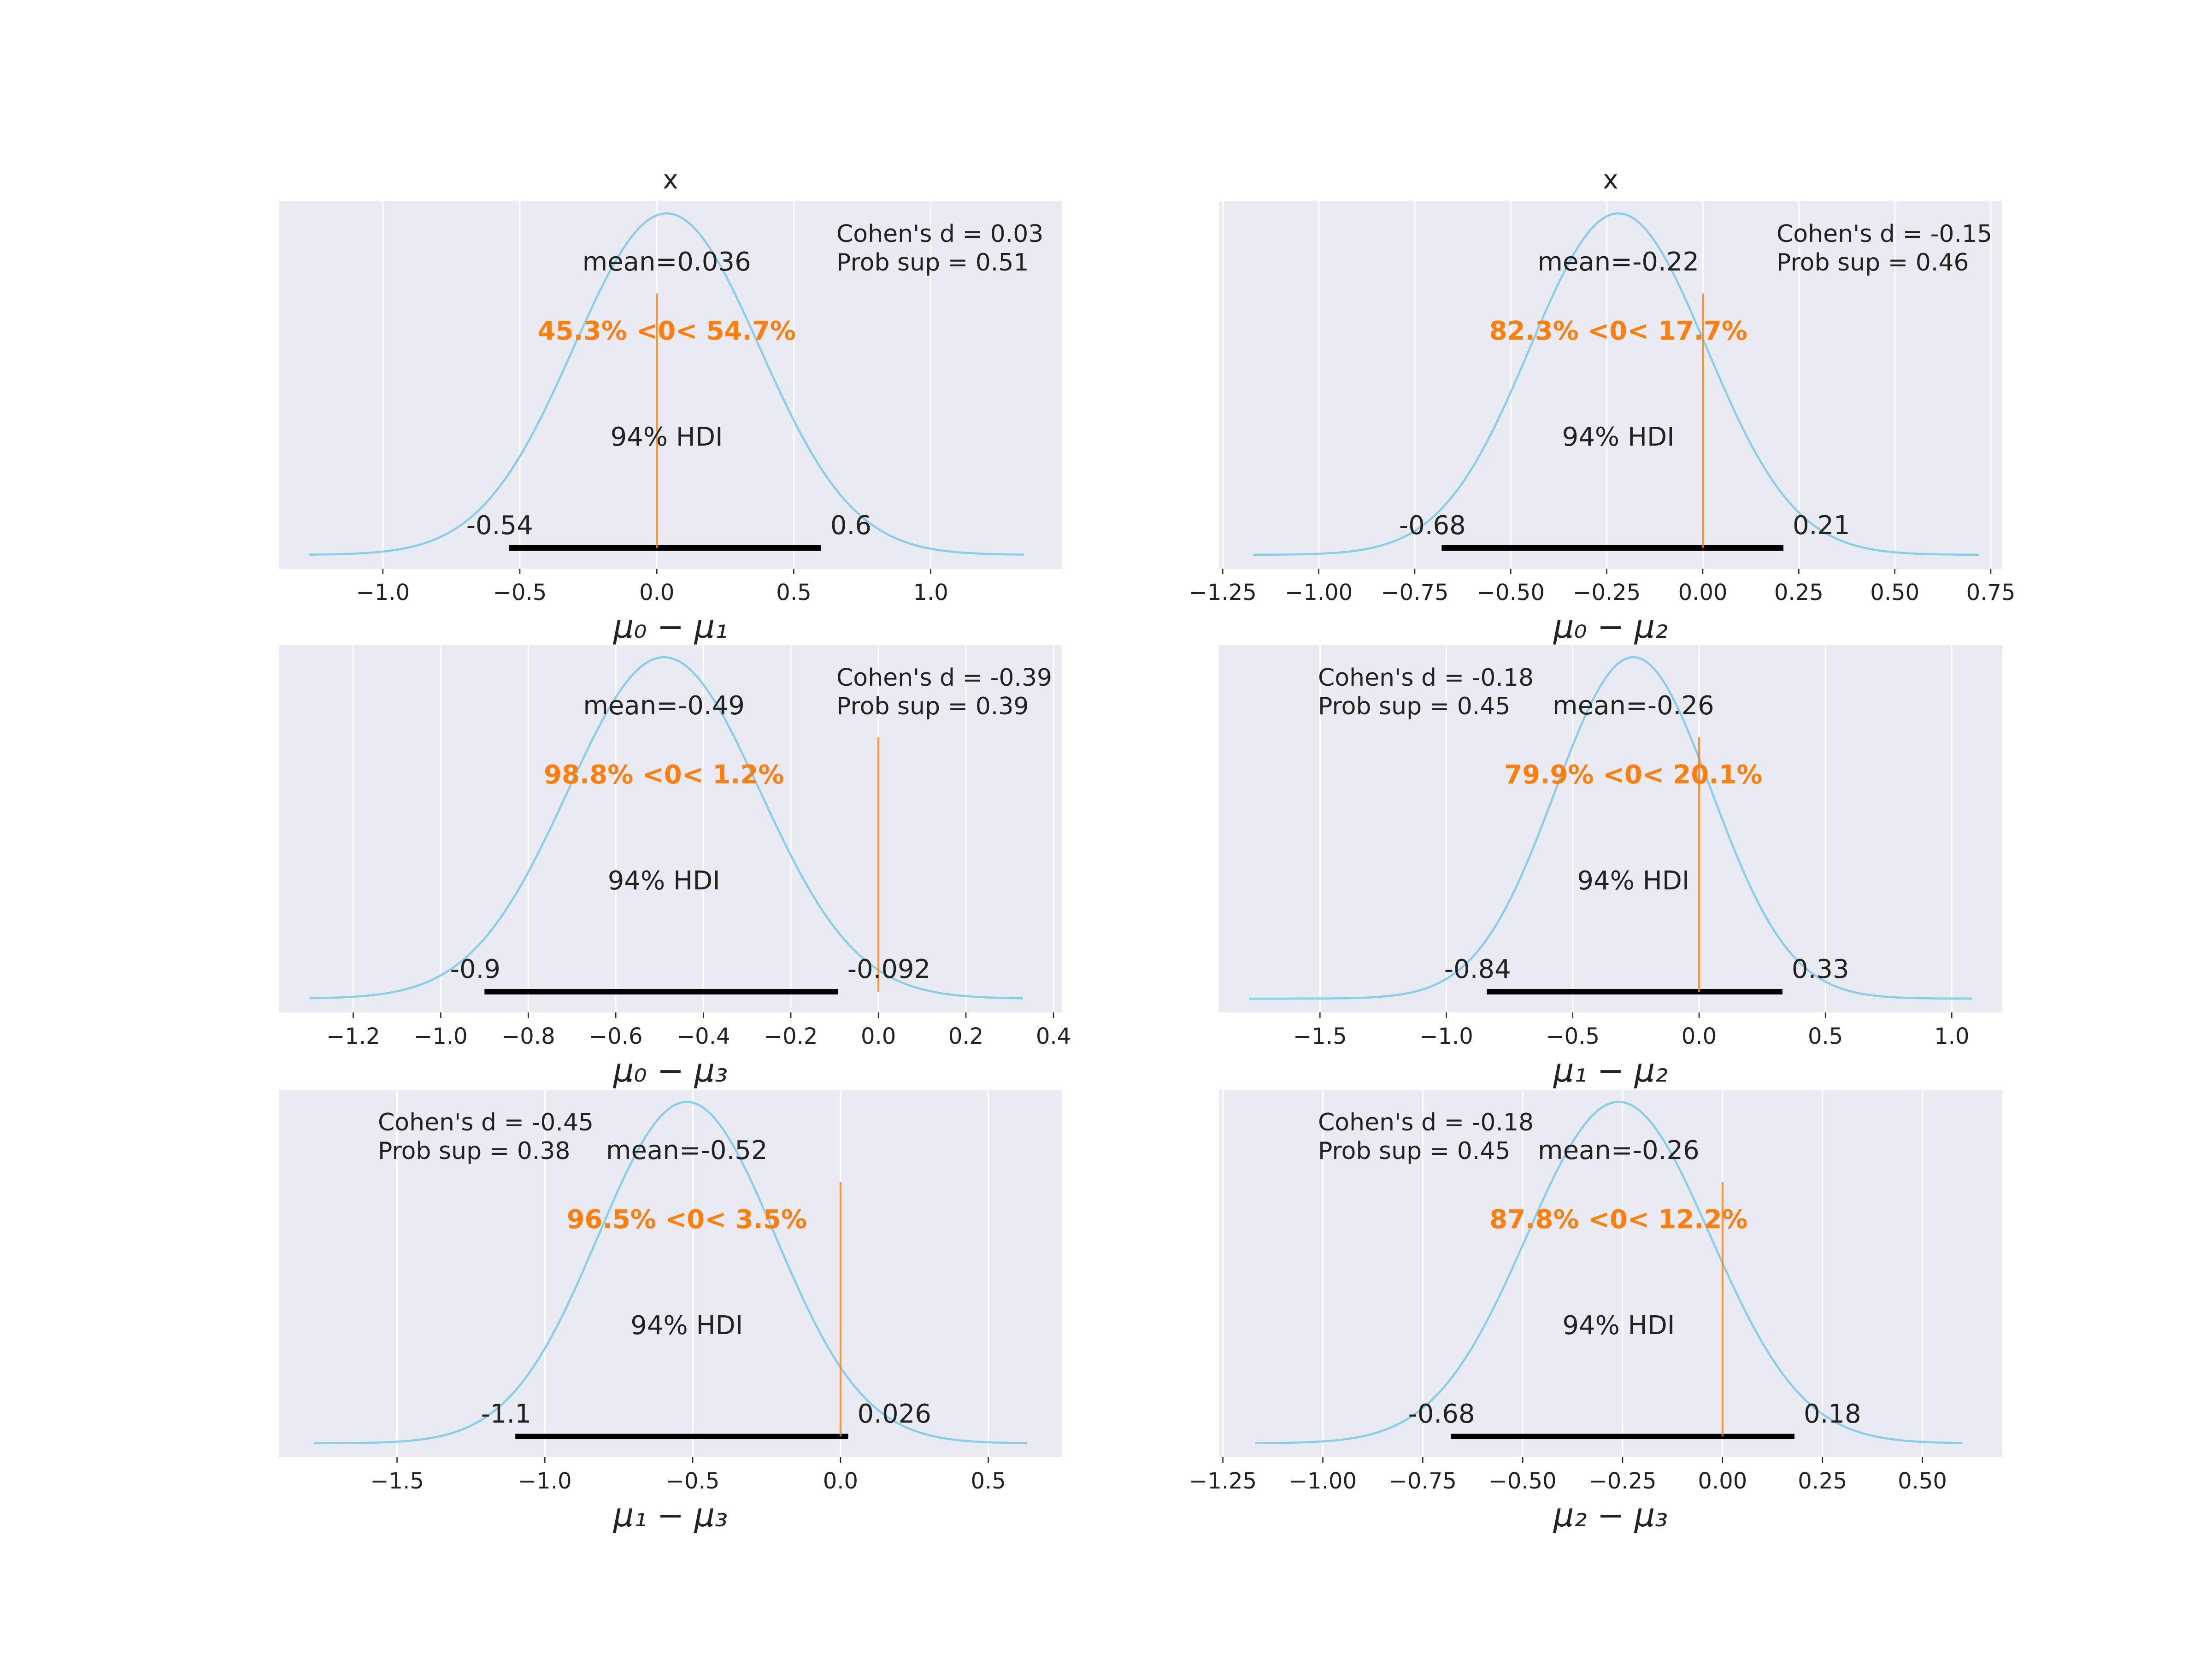 This screenshot has height=1659, width=2212. I want to click on hdi-high-label: 0.6, so click(850, 526).